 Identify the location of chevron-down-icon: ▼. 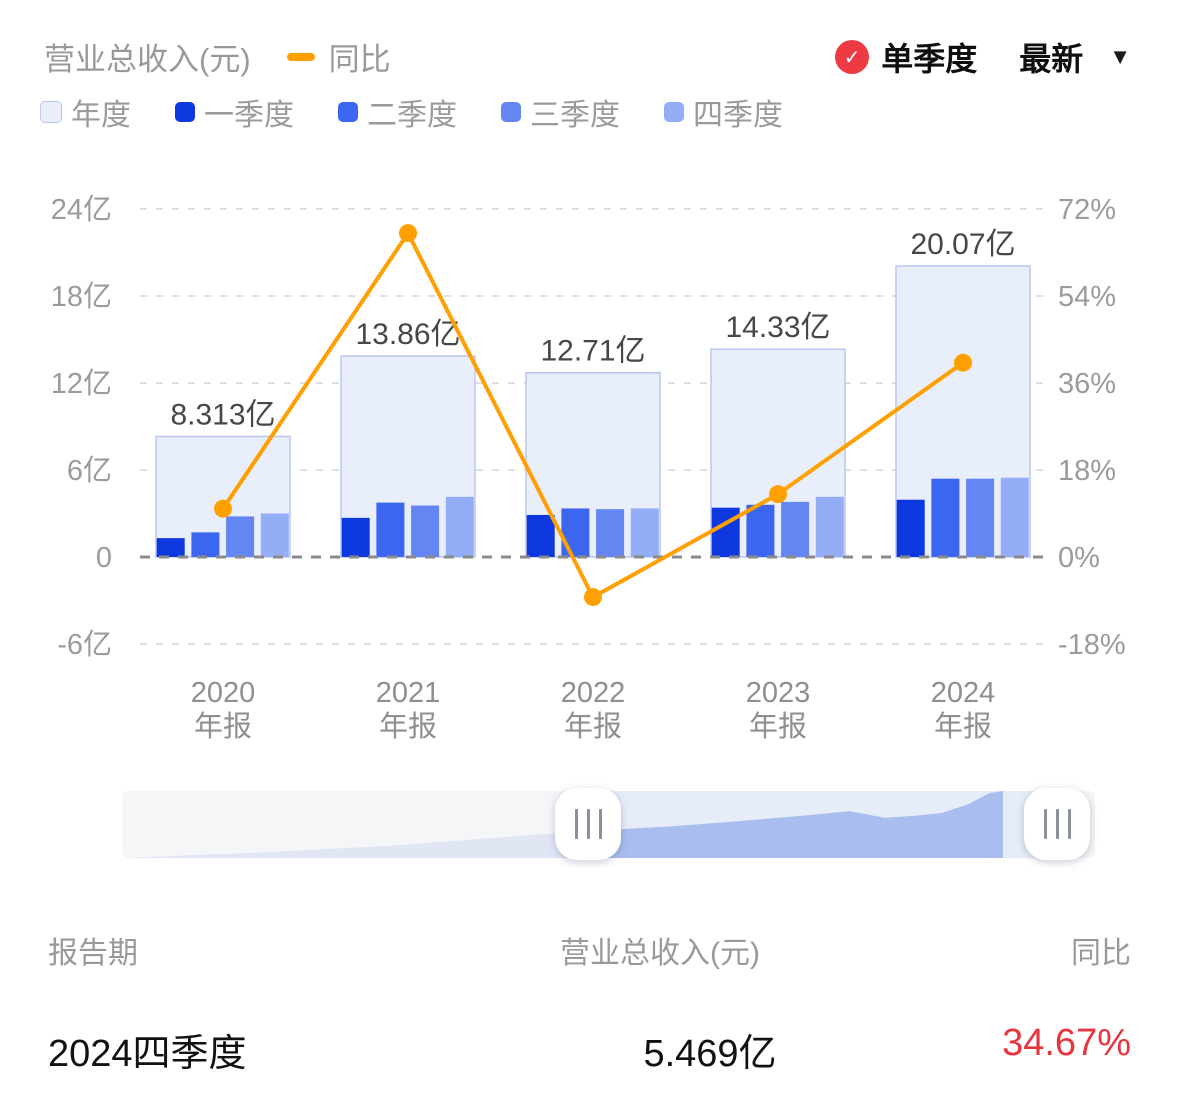
(1120, 56).